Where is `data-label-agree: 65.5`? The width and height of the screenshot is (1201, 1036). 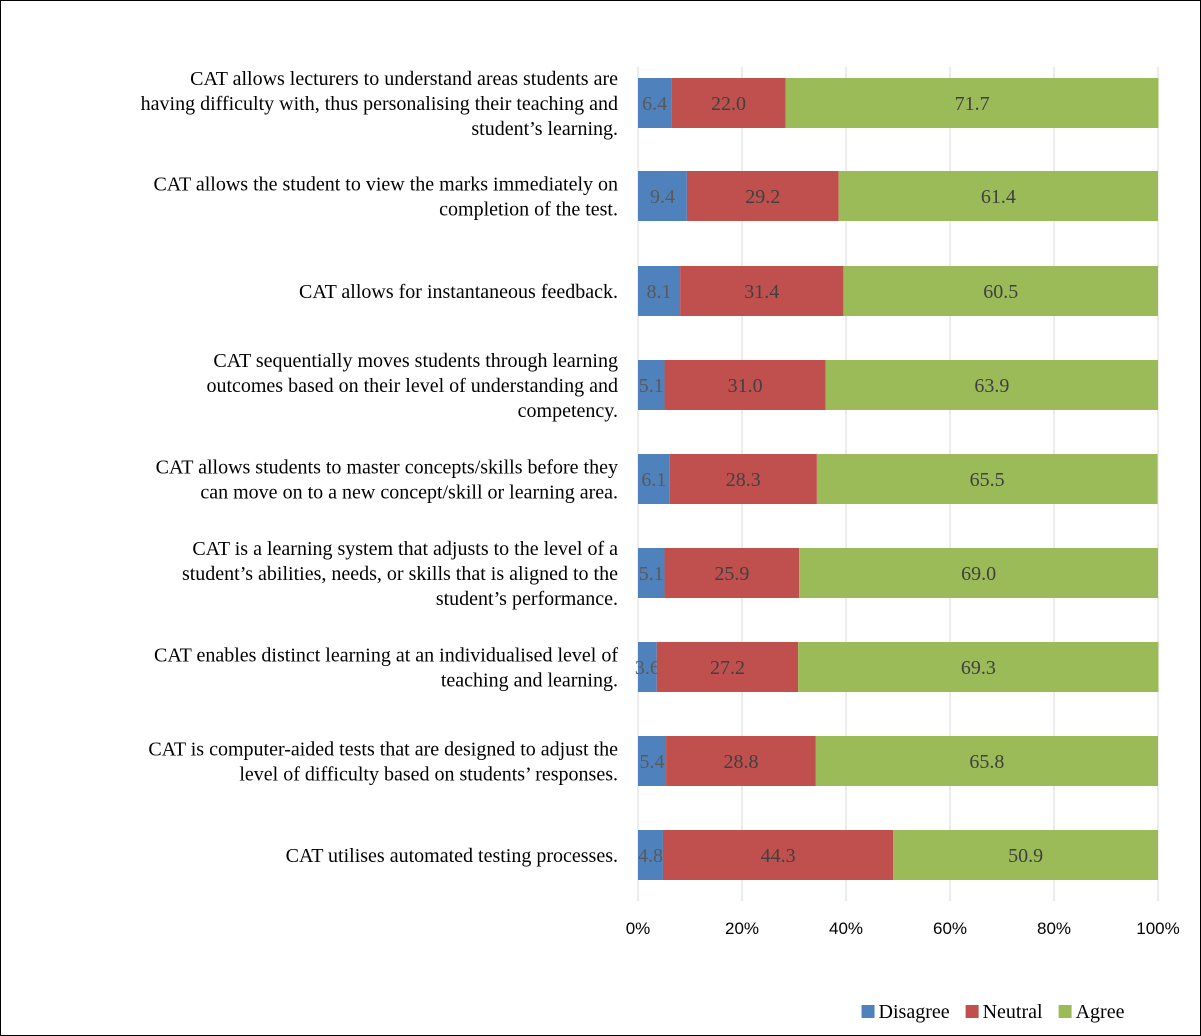 data-label-agree: 65.5 is located at coordinates (987, 480).